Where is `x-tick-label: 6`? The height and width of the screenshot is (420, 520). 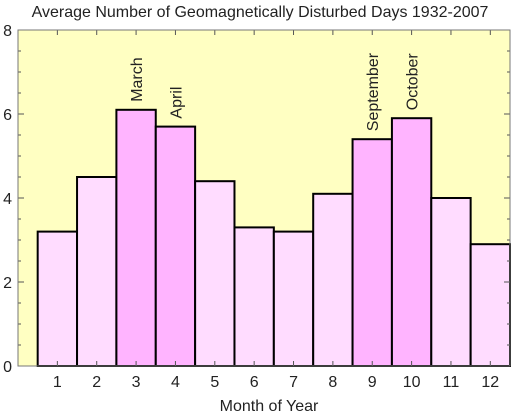 x-tick-label: 6 is located at coordinates (254, 382).